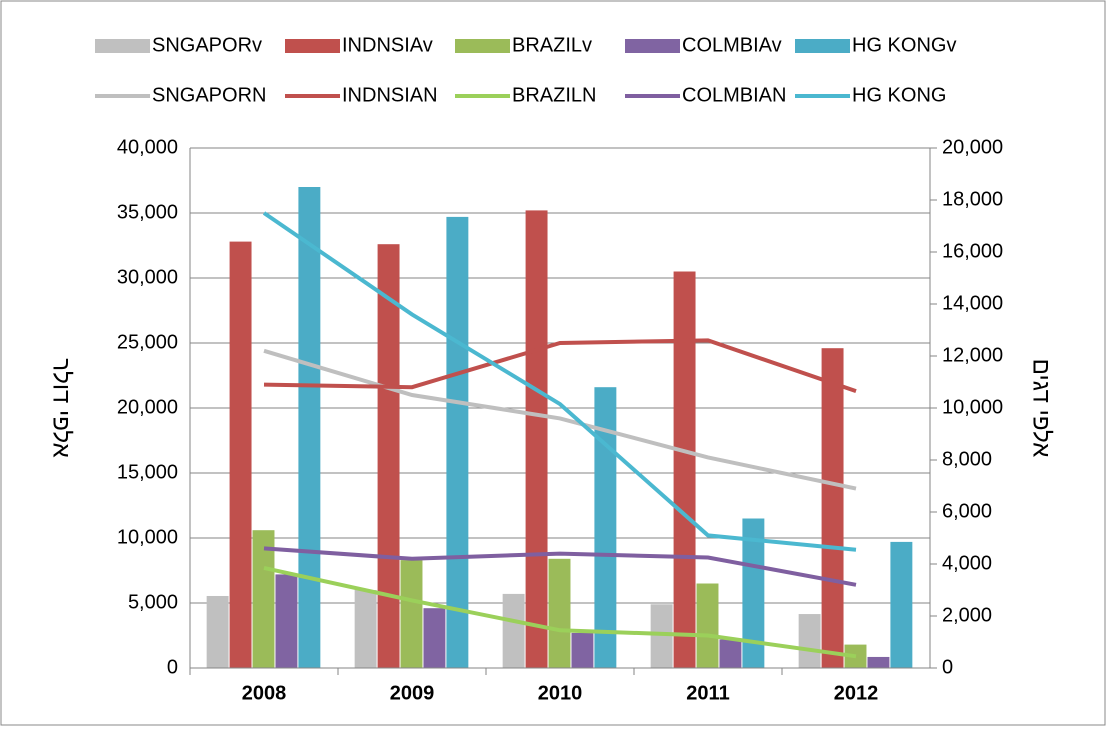 This screenshot has width=1106, height=731. Describe the element at coordinates (967, 615) in the screenshot. I see `y2-tick-label: 2,000` at that location.